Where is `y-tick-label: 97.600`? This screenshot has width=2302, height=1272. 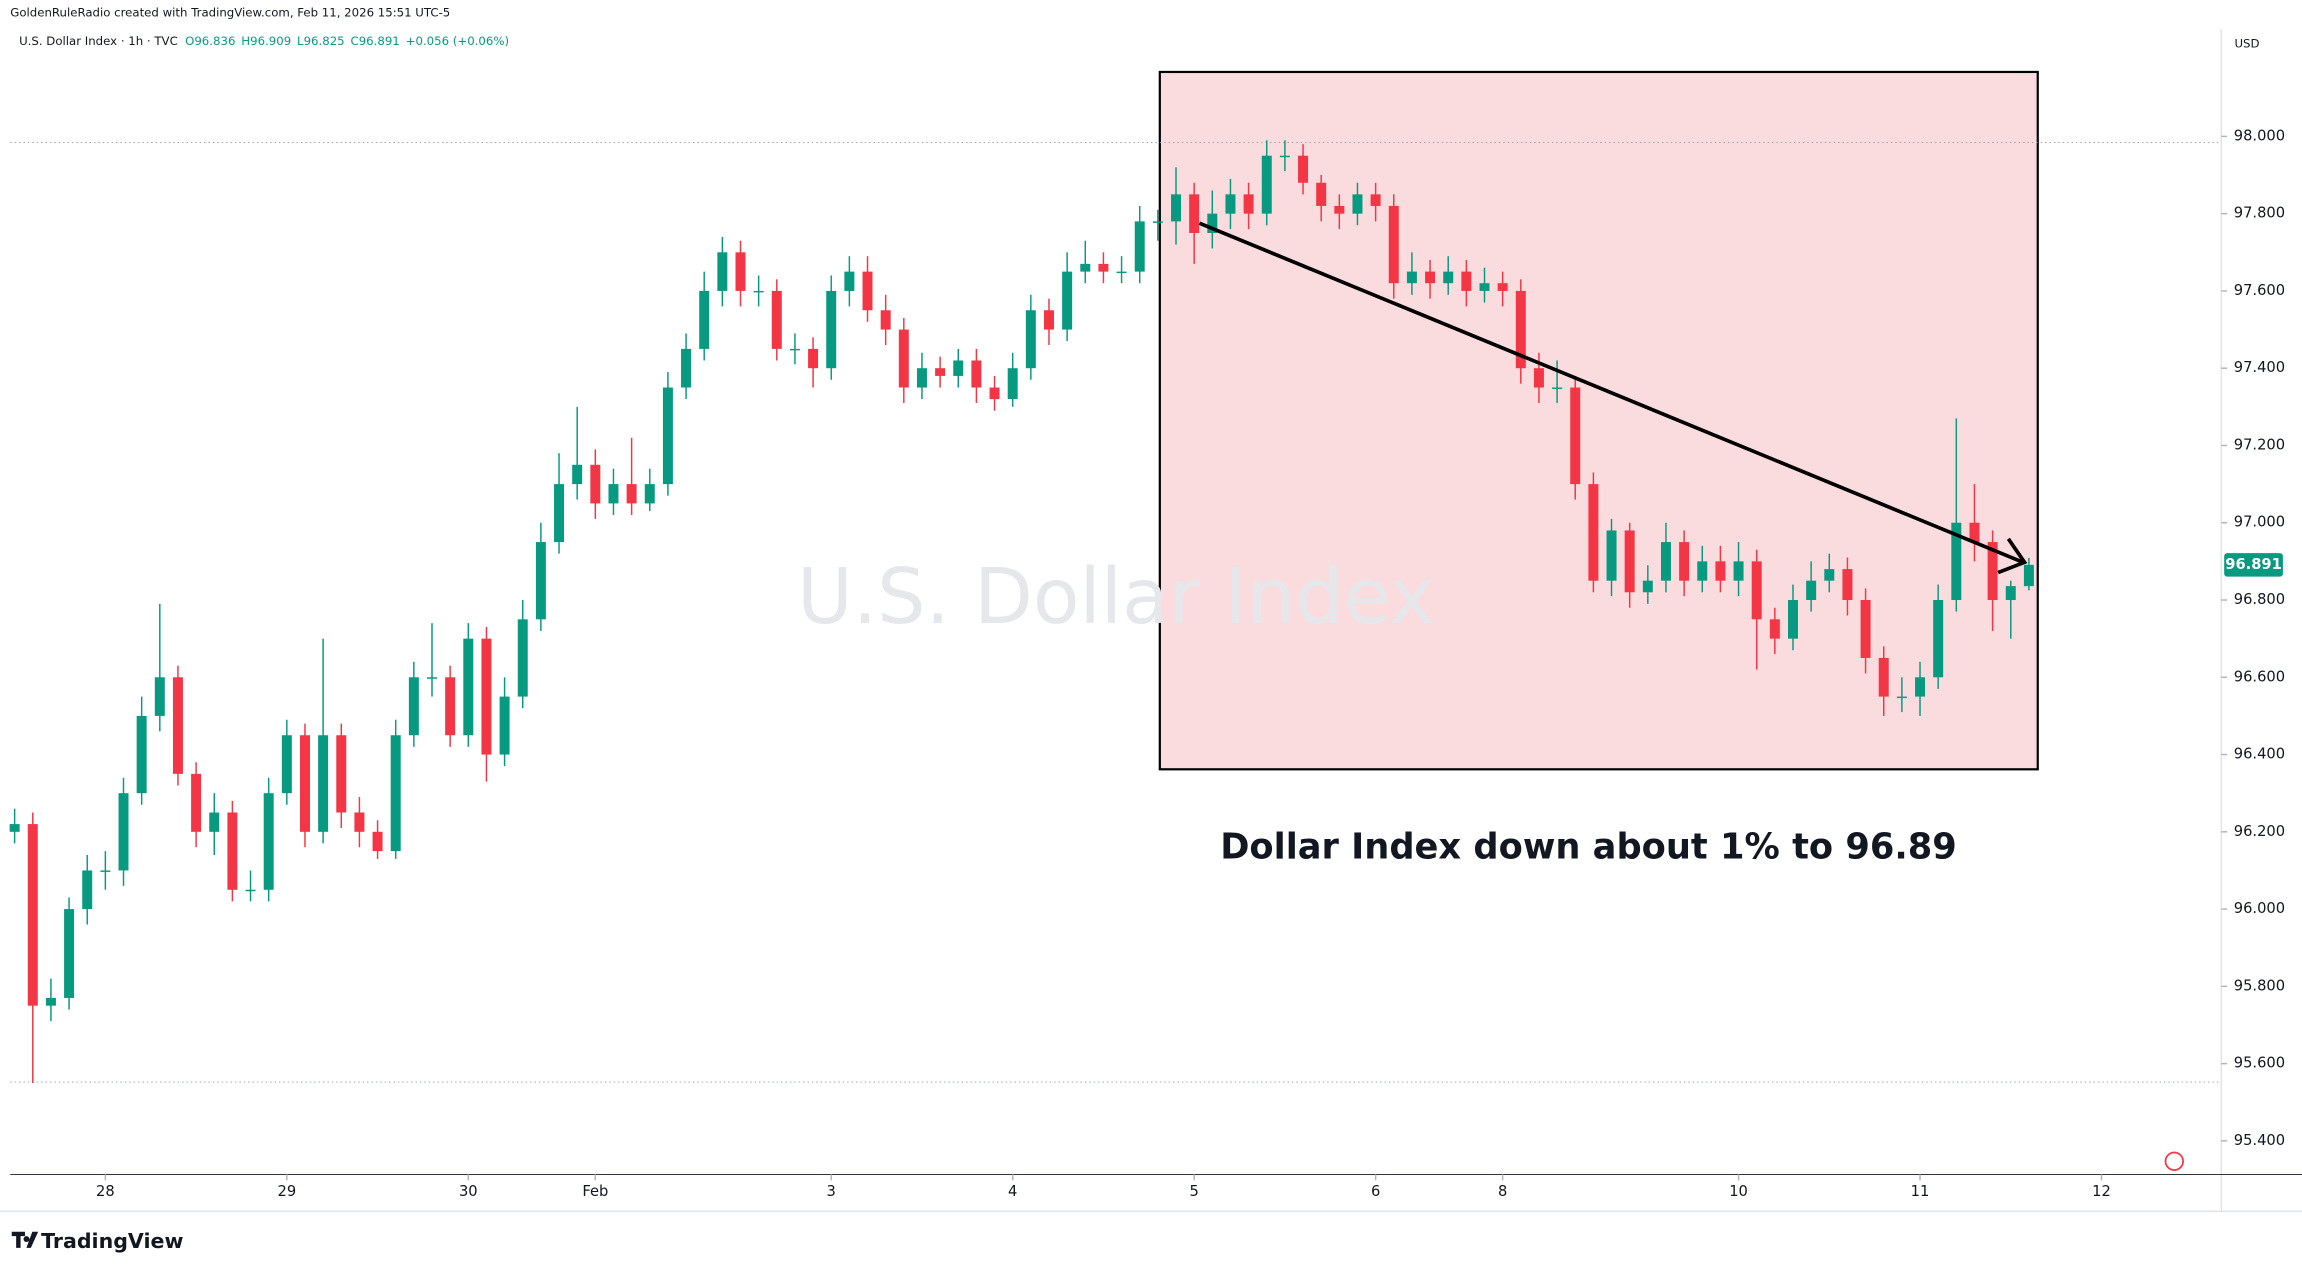
y-tick-label: 97.600 is located at coordinates (2259, 290).